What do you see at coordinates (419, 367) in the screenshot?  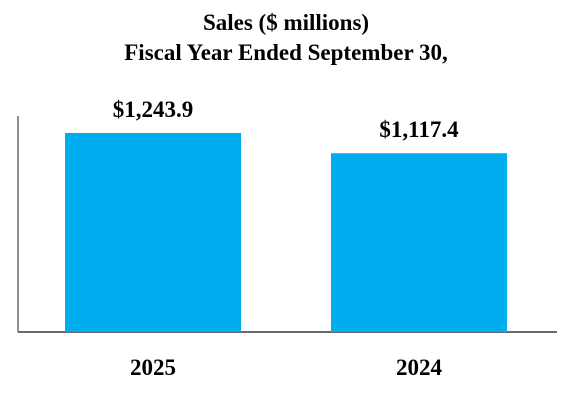 I see `x-tick-label-2024: 2024` at bounding box center [419, 367].